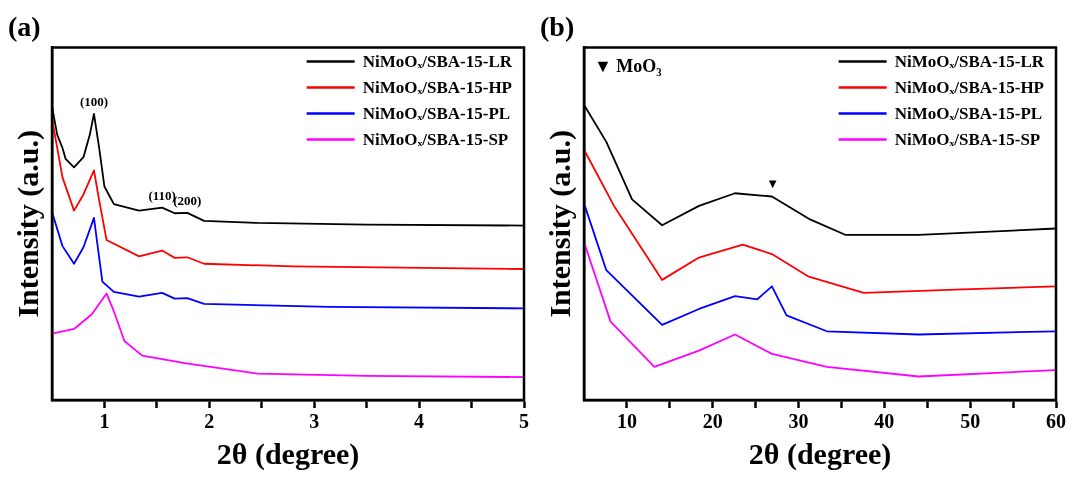 The height and width of the screenshot is (484, 1078). I want to click on x-tick-label: 10, so click(626, 421).